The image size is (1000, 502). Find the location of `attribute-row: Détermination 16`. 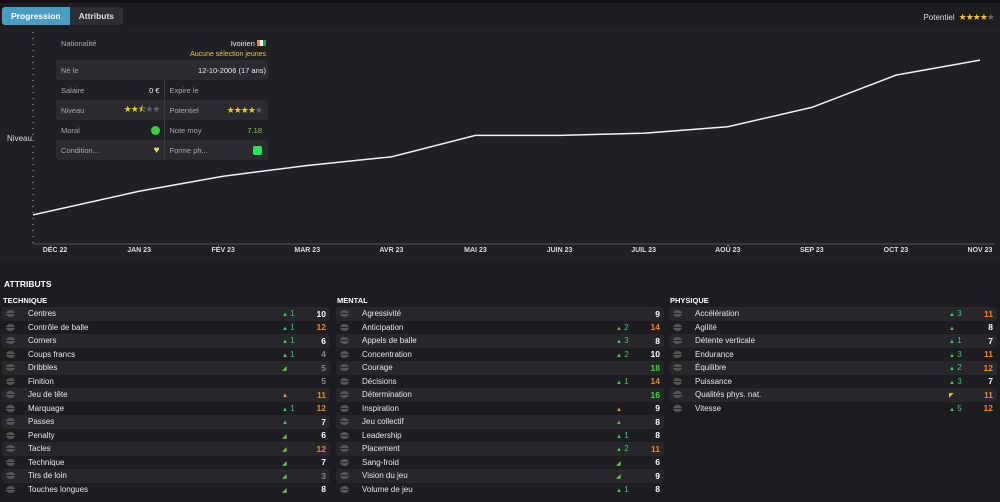

attribute-row: Détermination 16 is located at coordinates (500, 395).